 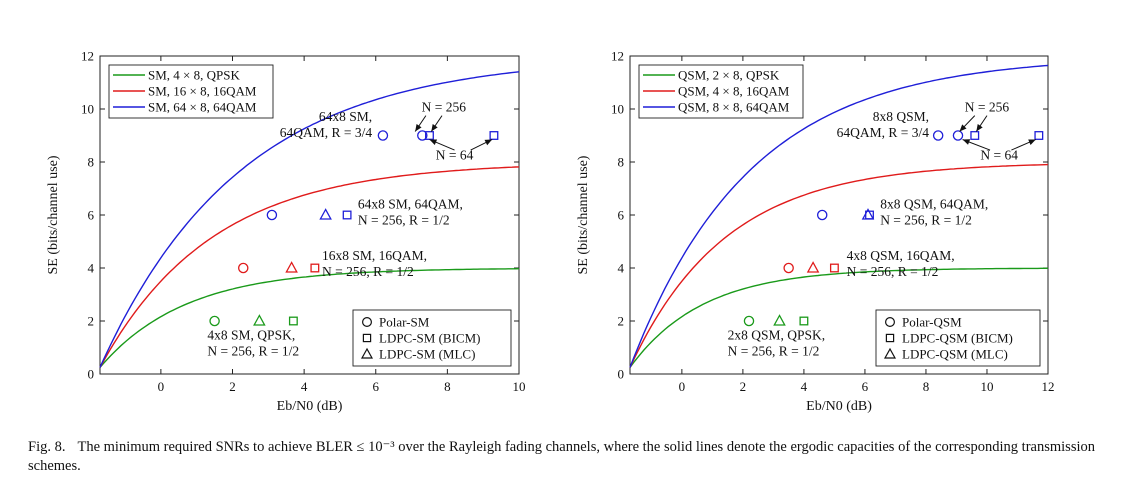 I want to click on legend-entry: QSM, 8 × 8, 64QAM, so click(x=734, y=107).